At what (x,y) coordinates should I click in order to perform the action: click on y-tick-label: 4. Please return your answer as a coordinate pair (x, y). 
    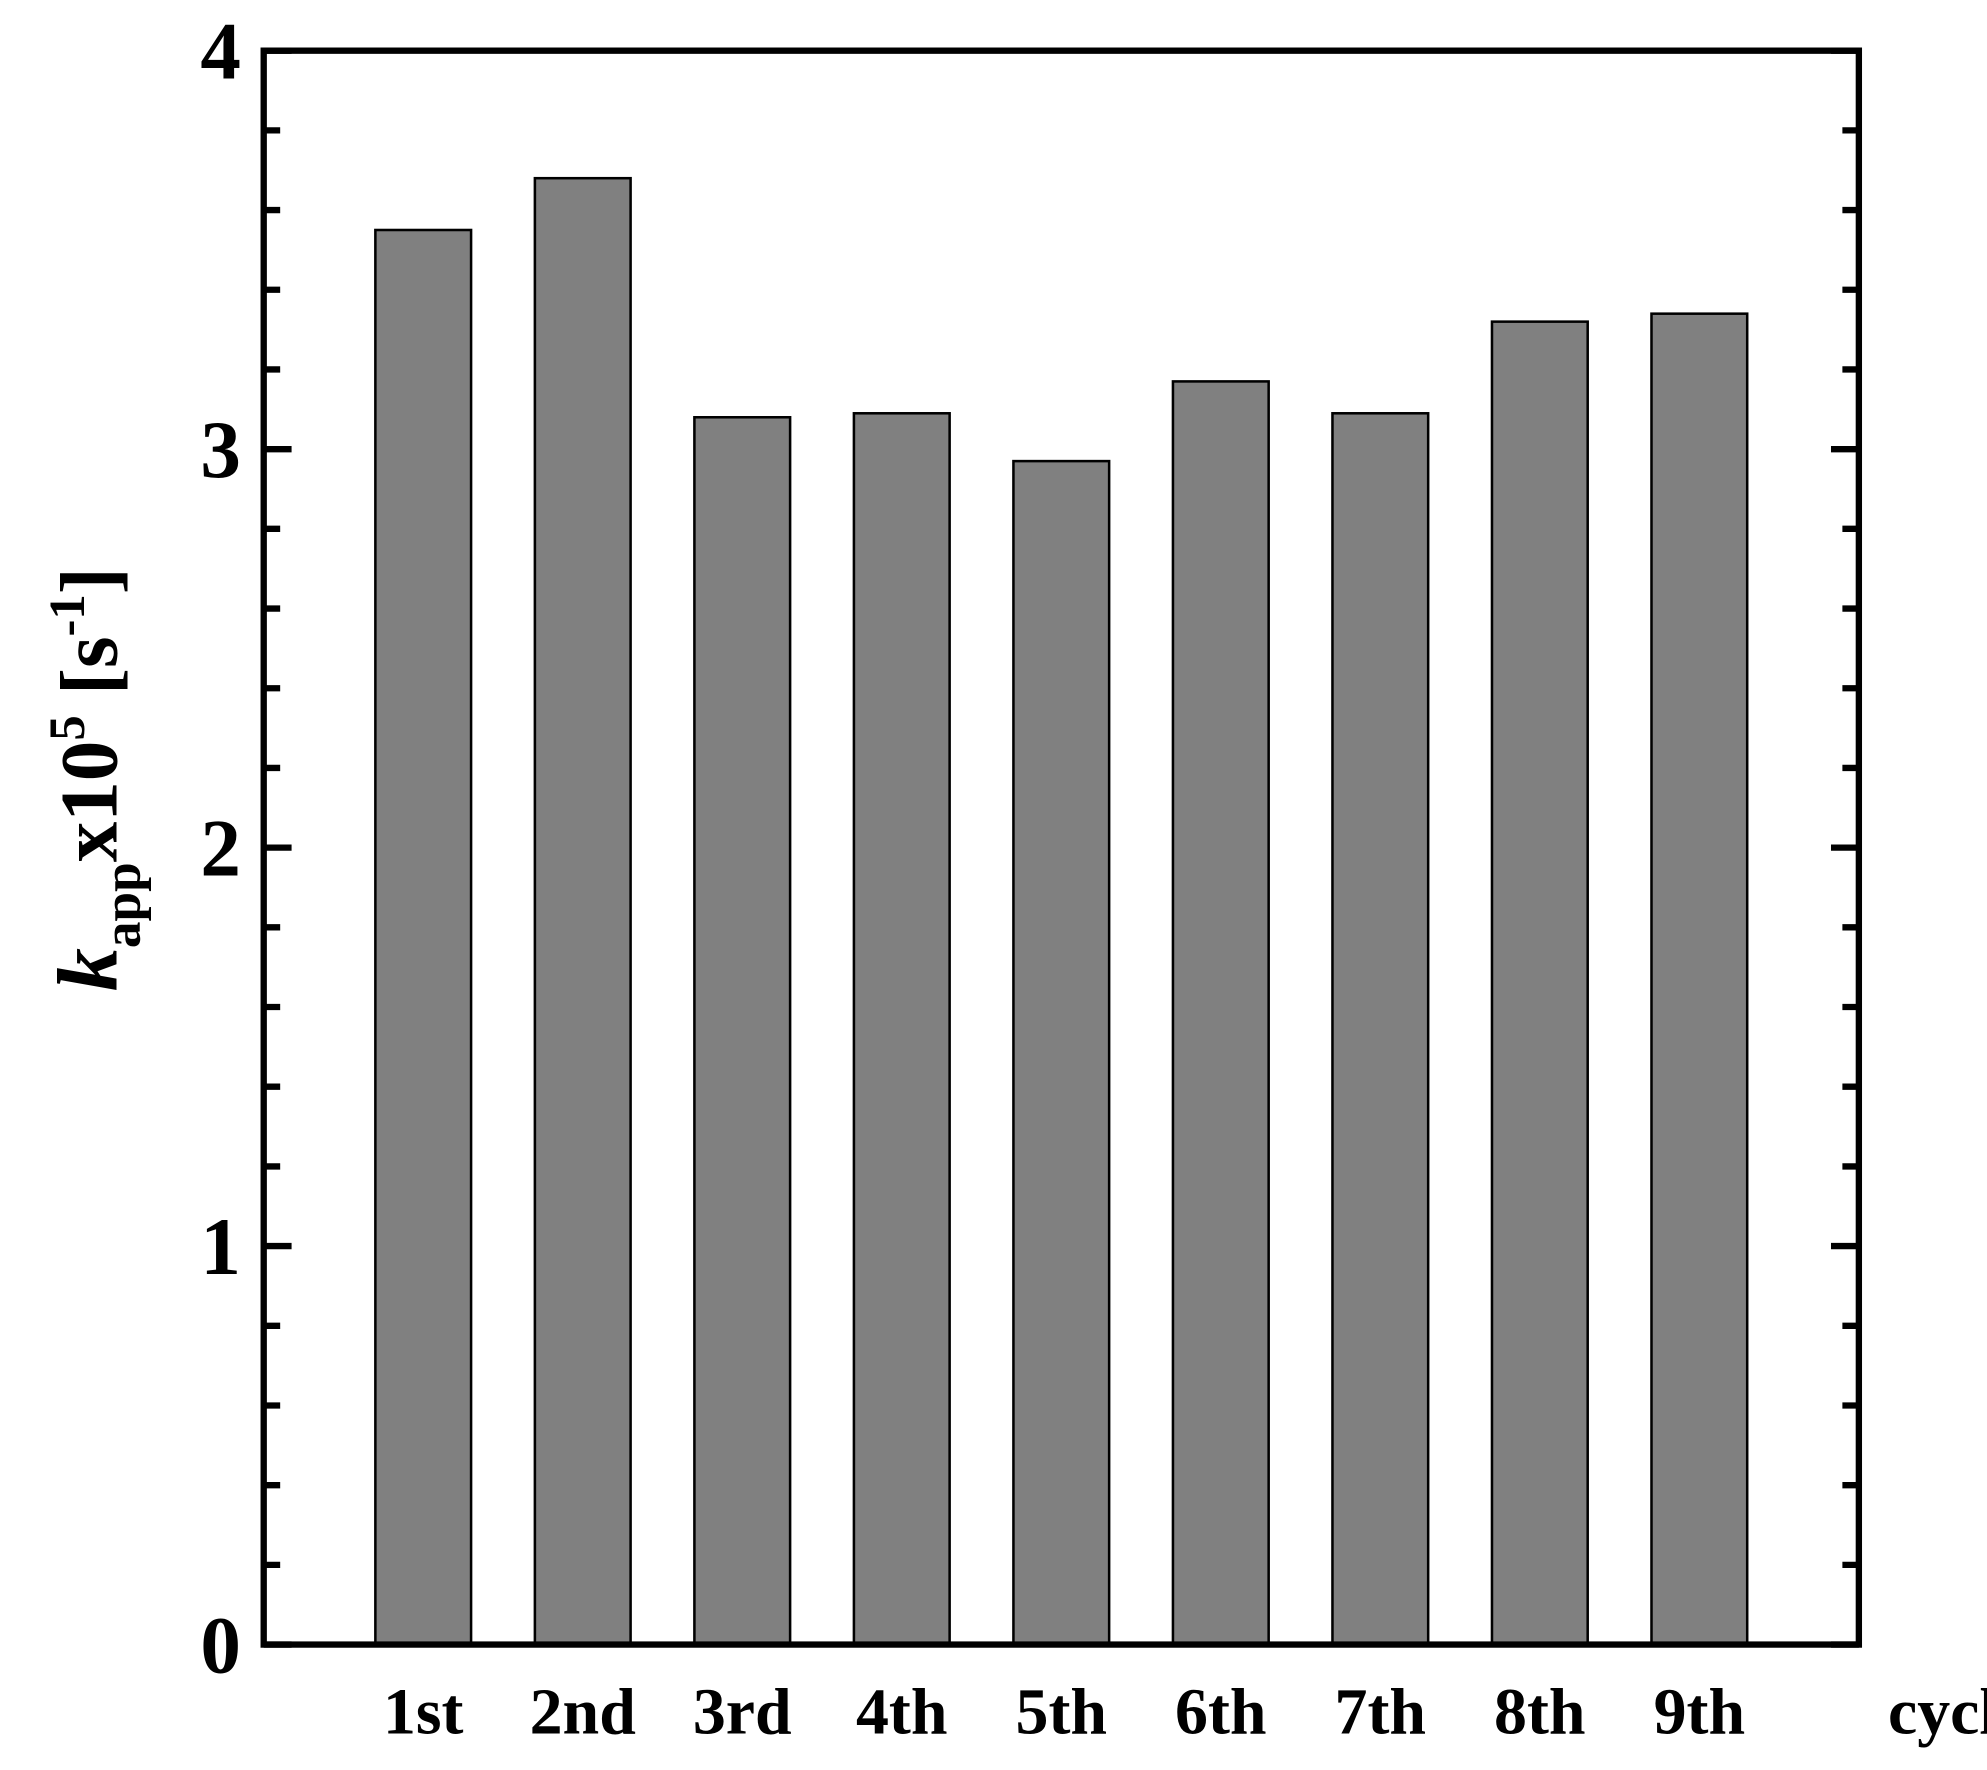
    Looking at the image, I should click on (220, 52).